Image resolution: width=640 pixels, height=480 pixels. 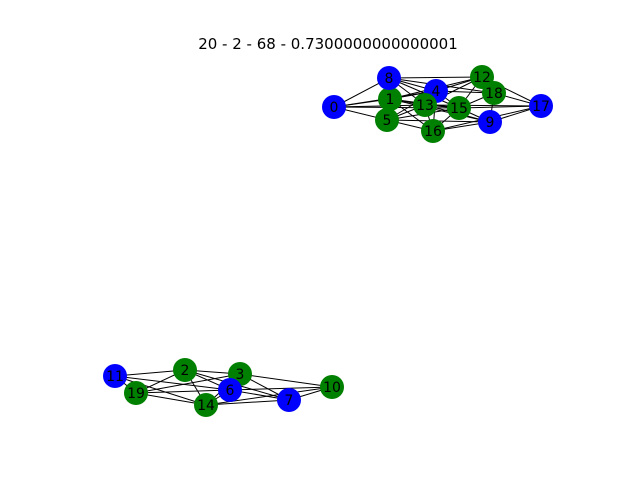 I want to click on node-10: 10, so click(x=332, y=387).